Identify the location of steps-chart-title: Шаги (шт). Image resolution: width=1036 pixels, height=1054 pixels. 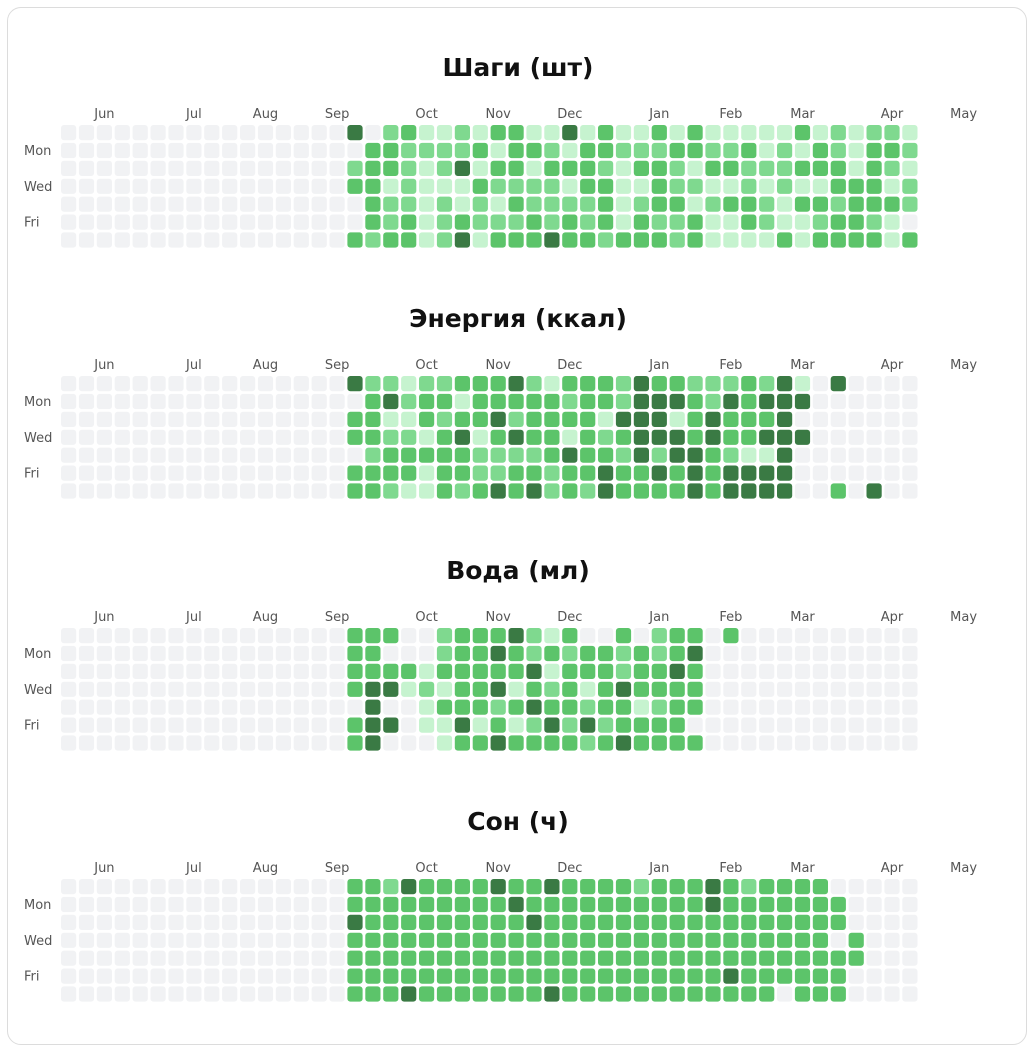
(518, 67).